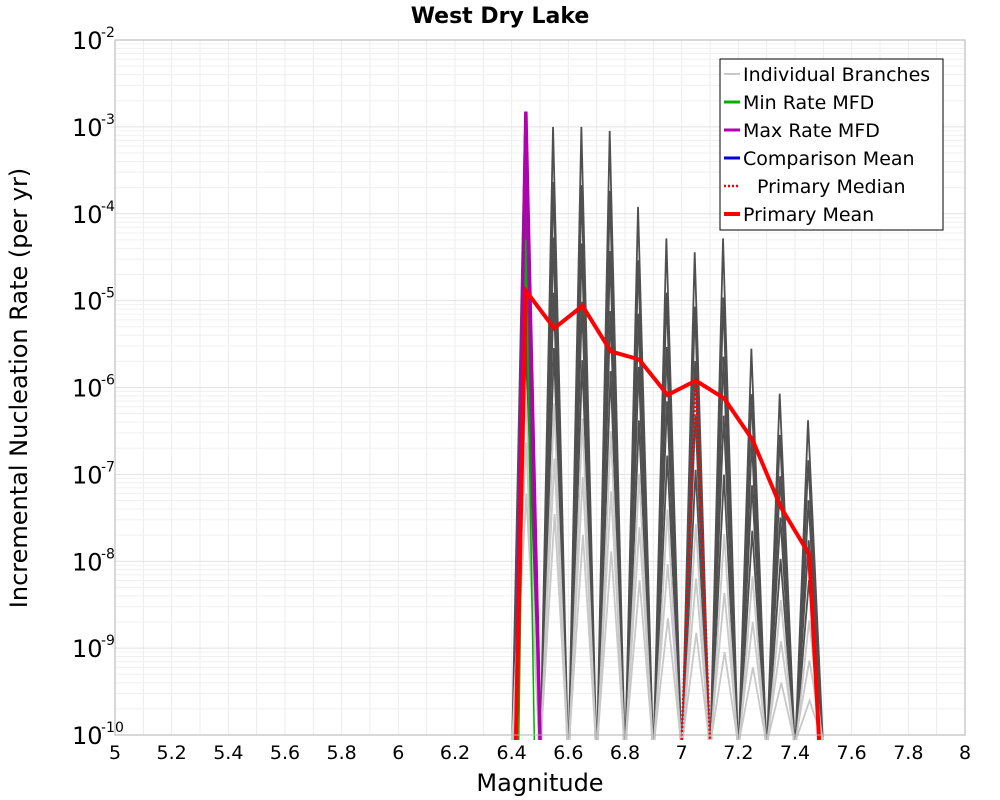 The width and height of the screenshot is (1000, 800). I want to click on x-tick-label: 5.2, so click(172, 753).